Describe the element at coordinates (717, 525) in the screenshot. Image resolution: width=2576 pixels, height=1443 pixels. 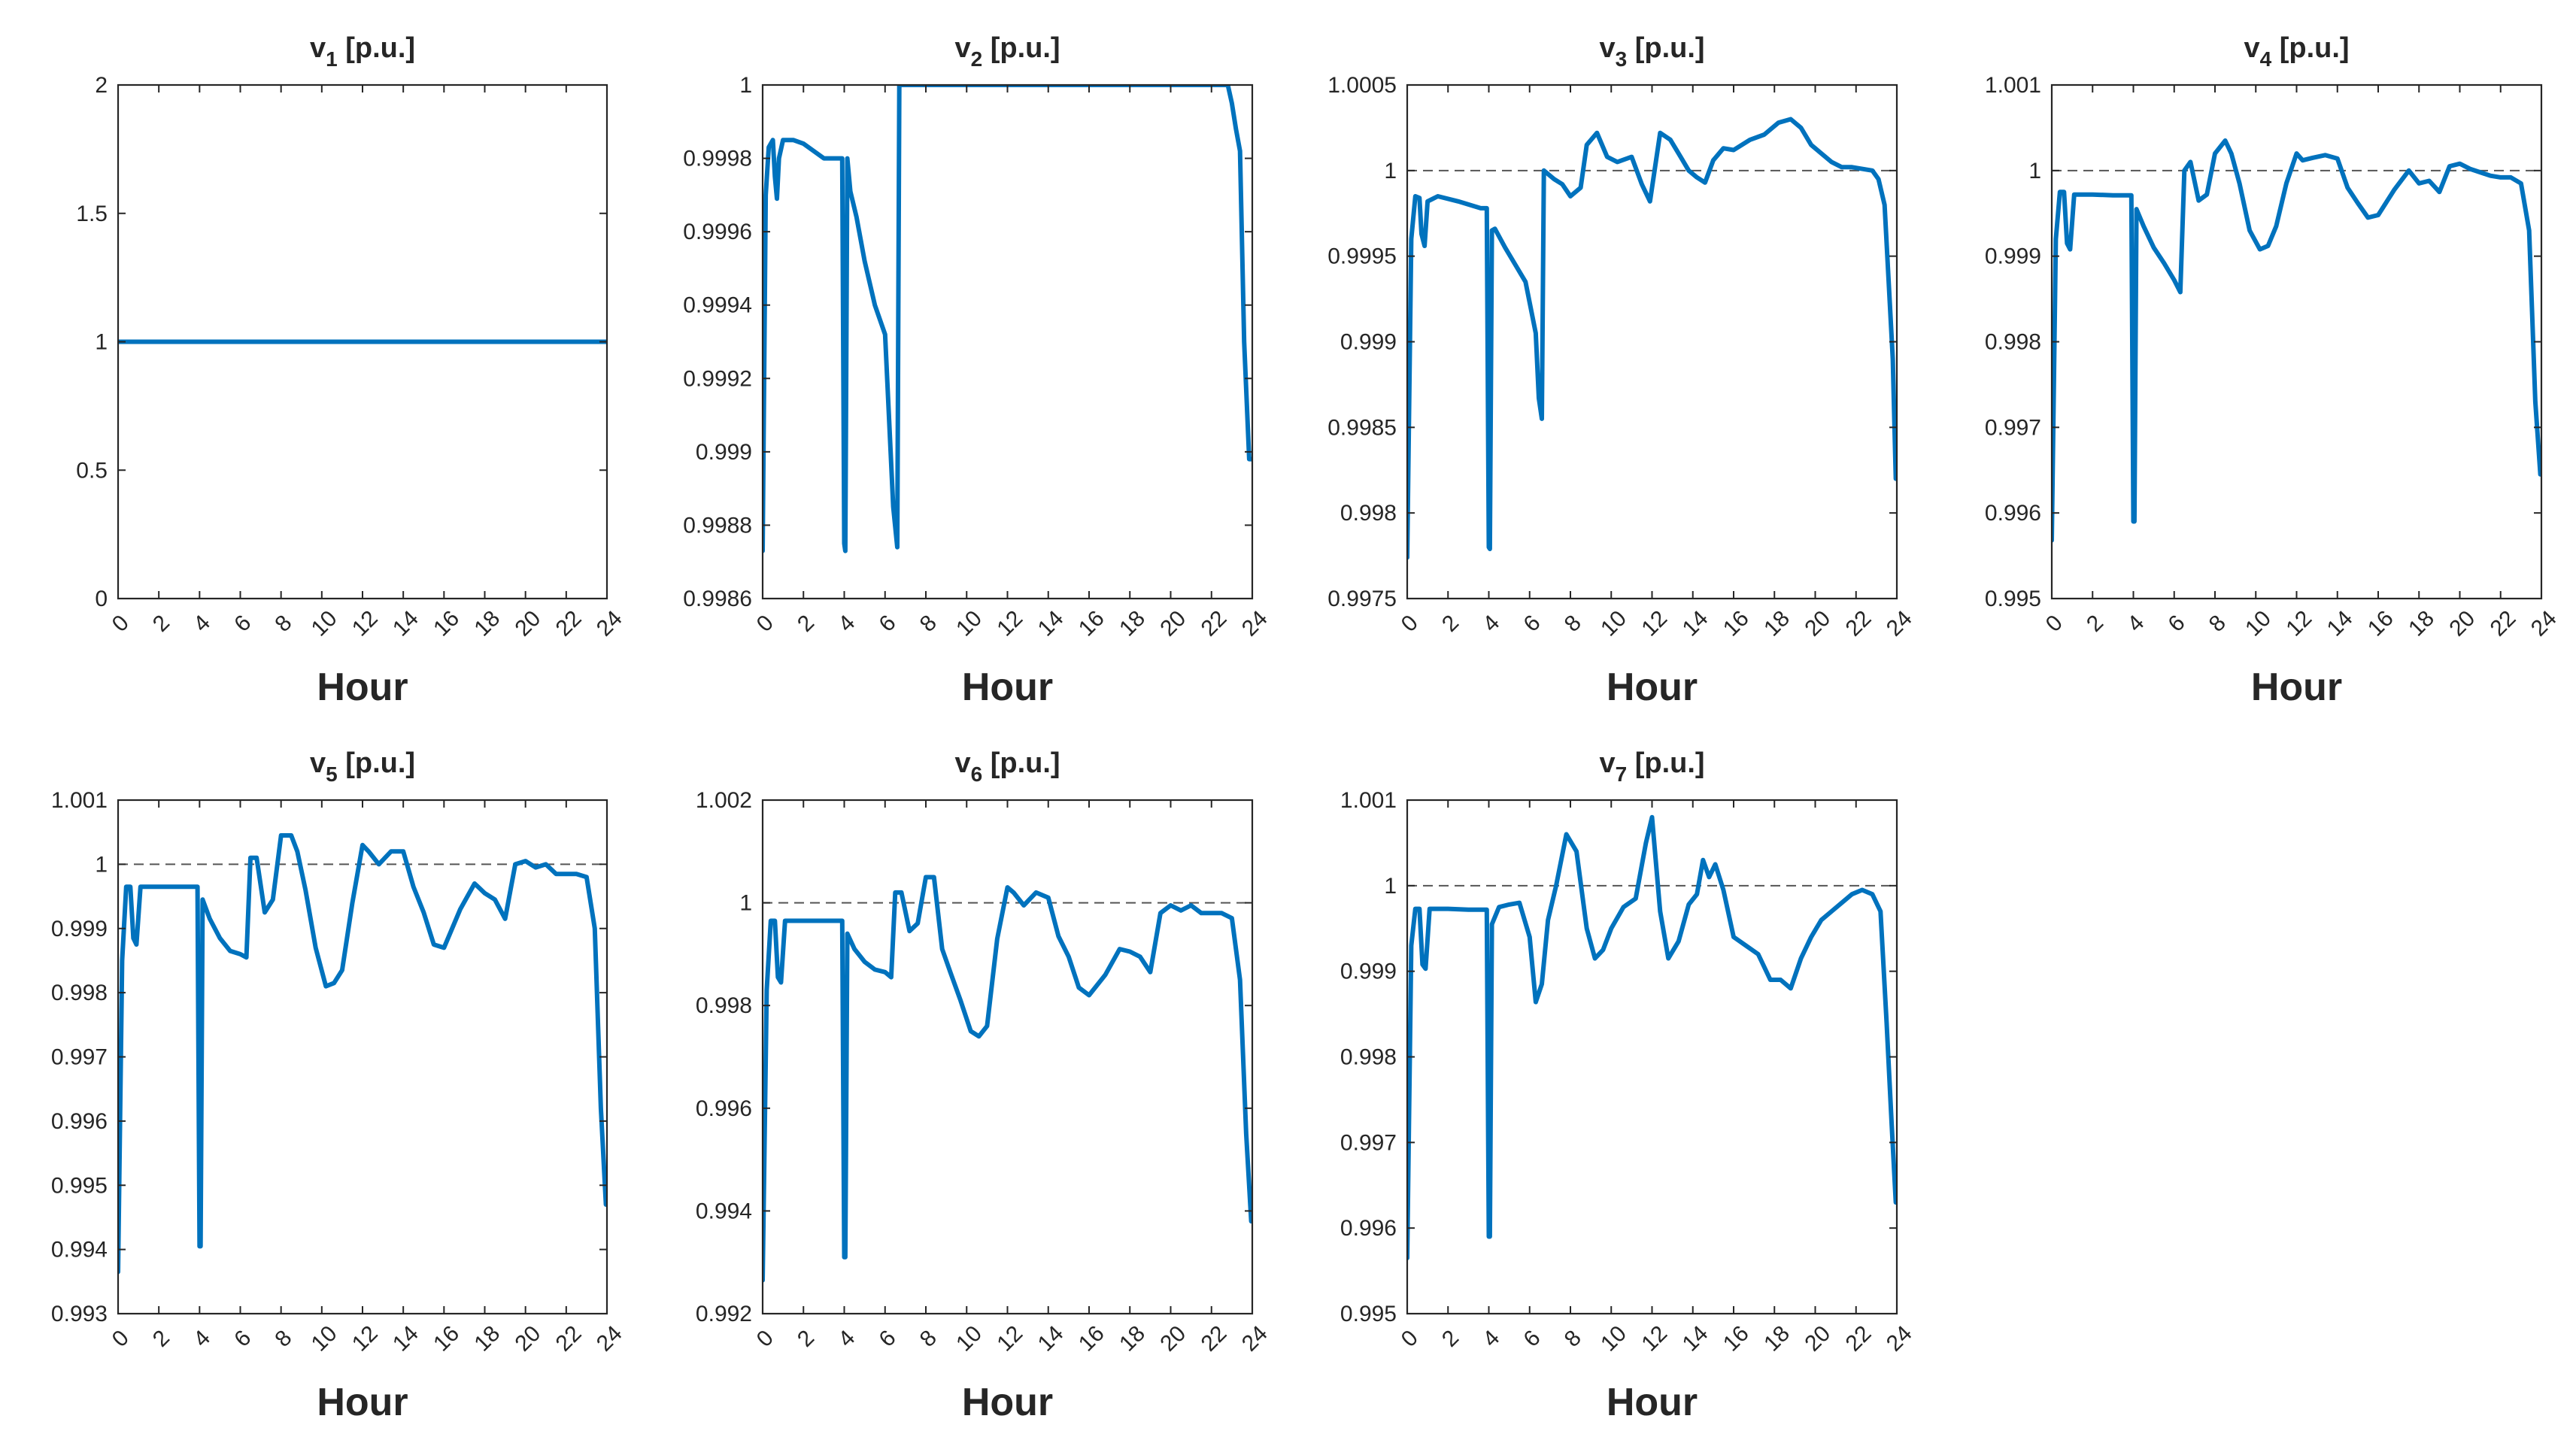
I see `y-tick-label: 0.9988` at that location.